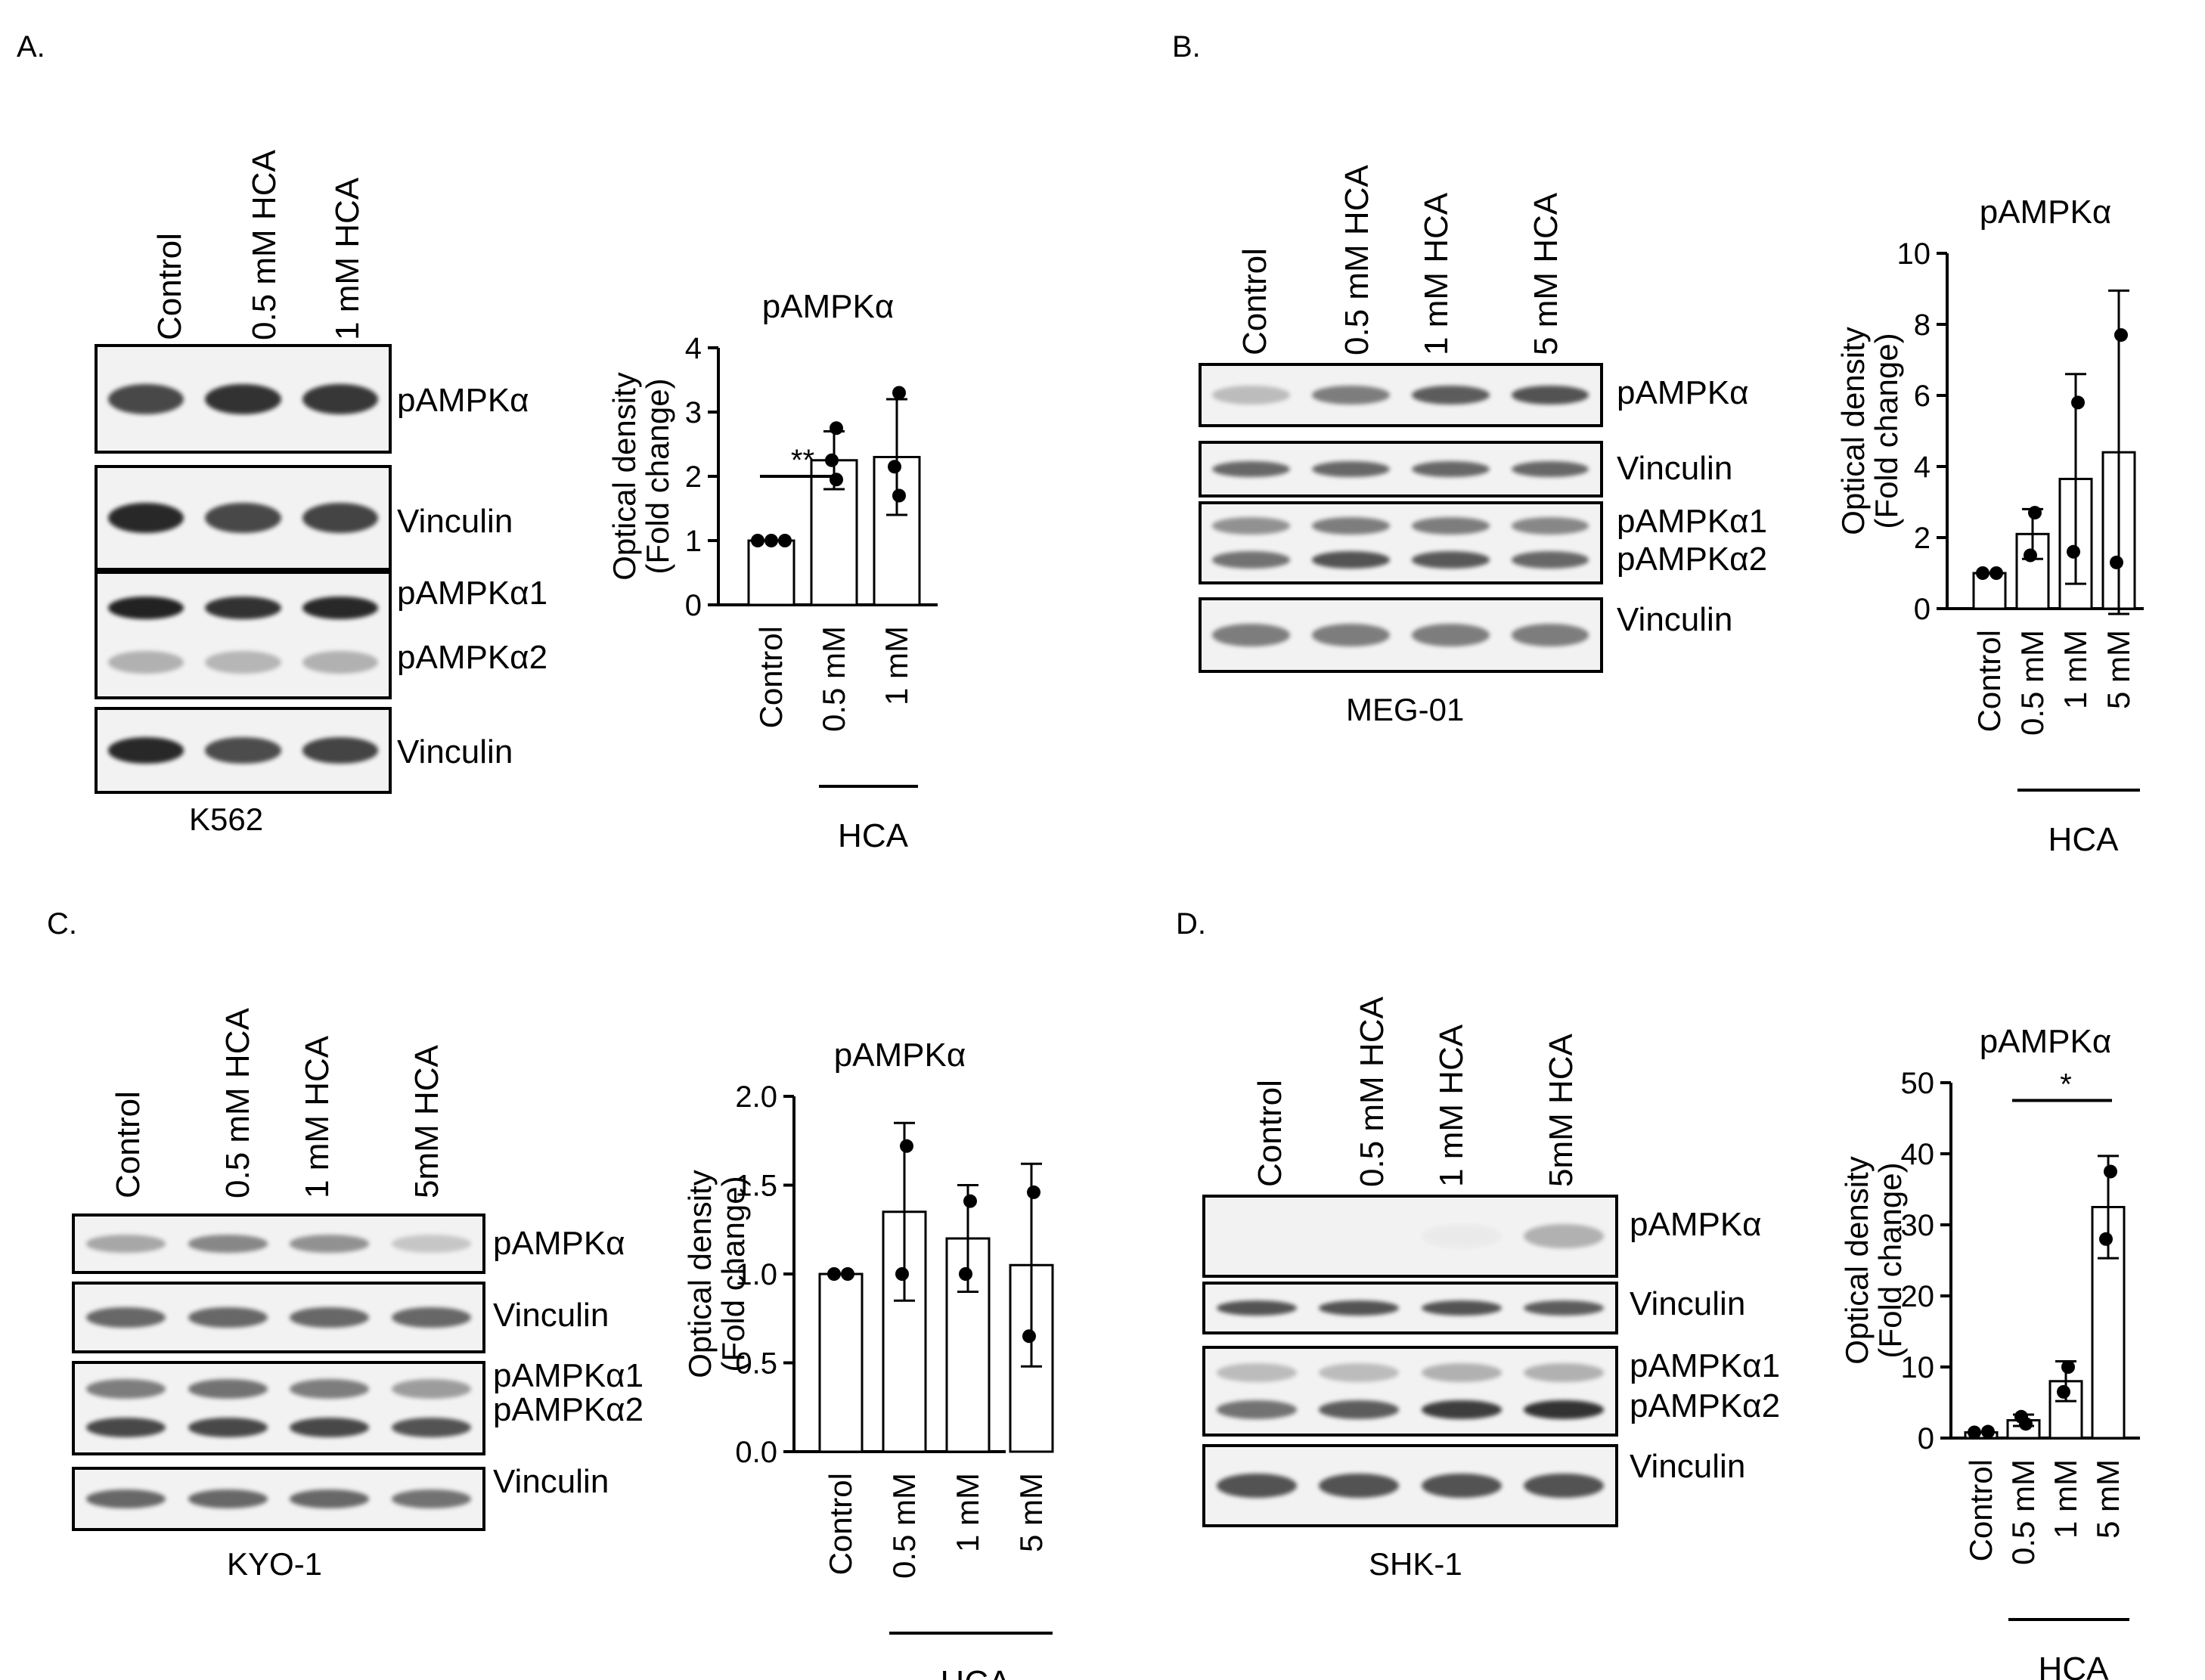  I want to click on cell-line-label: KYO-1, so click(275, 1564).